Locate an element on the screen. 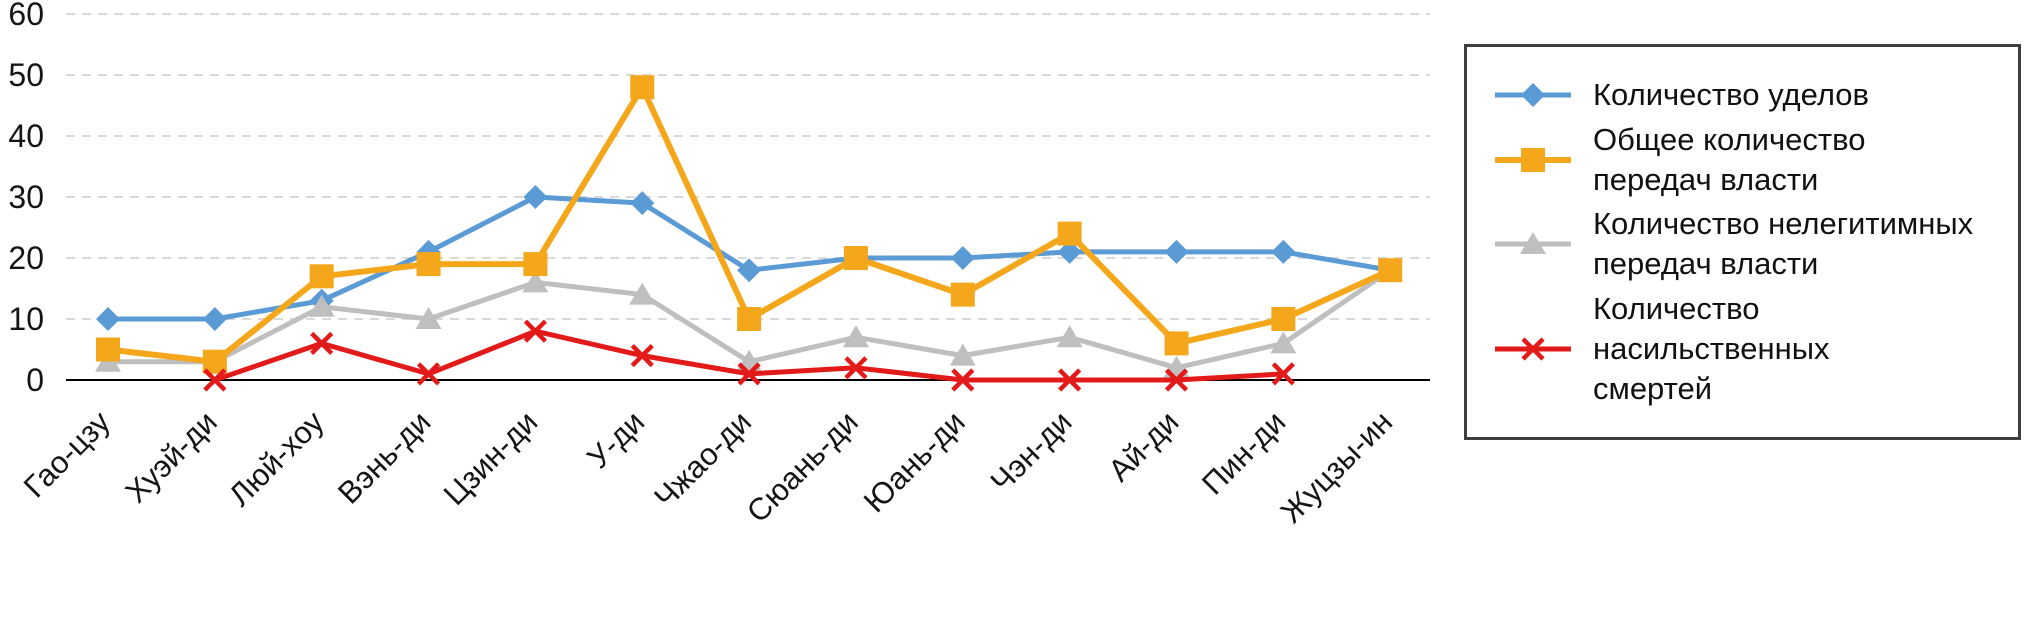 The image size is (2029, 642). x-tick-label: Хуэй-ди is located at coordinates (170, 456).